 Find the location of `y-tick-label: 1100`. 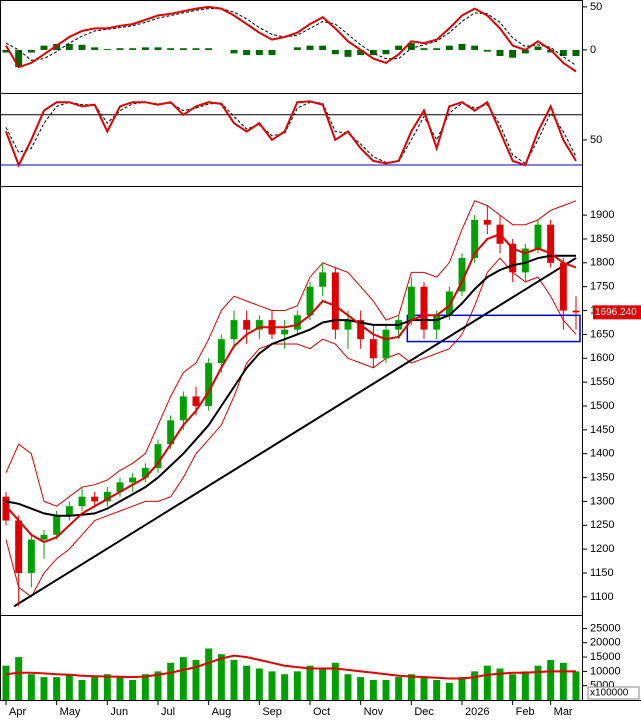

y-tick-label: 1100 is located at coordinates (602, 597).